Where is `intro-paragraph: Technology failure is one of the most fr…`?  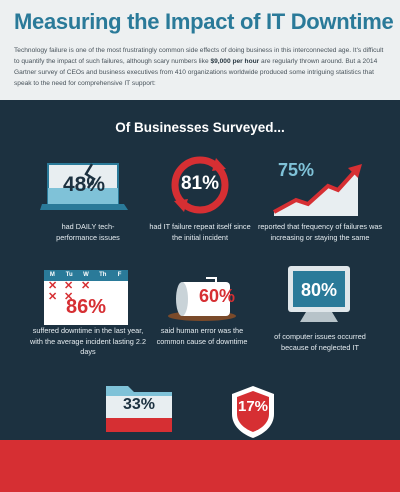
intro-paragraph: Technology failure is one of the most fr… is located at coordinates (202, 67).